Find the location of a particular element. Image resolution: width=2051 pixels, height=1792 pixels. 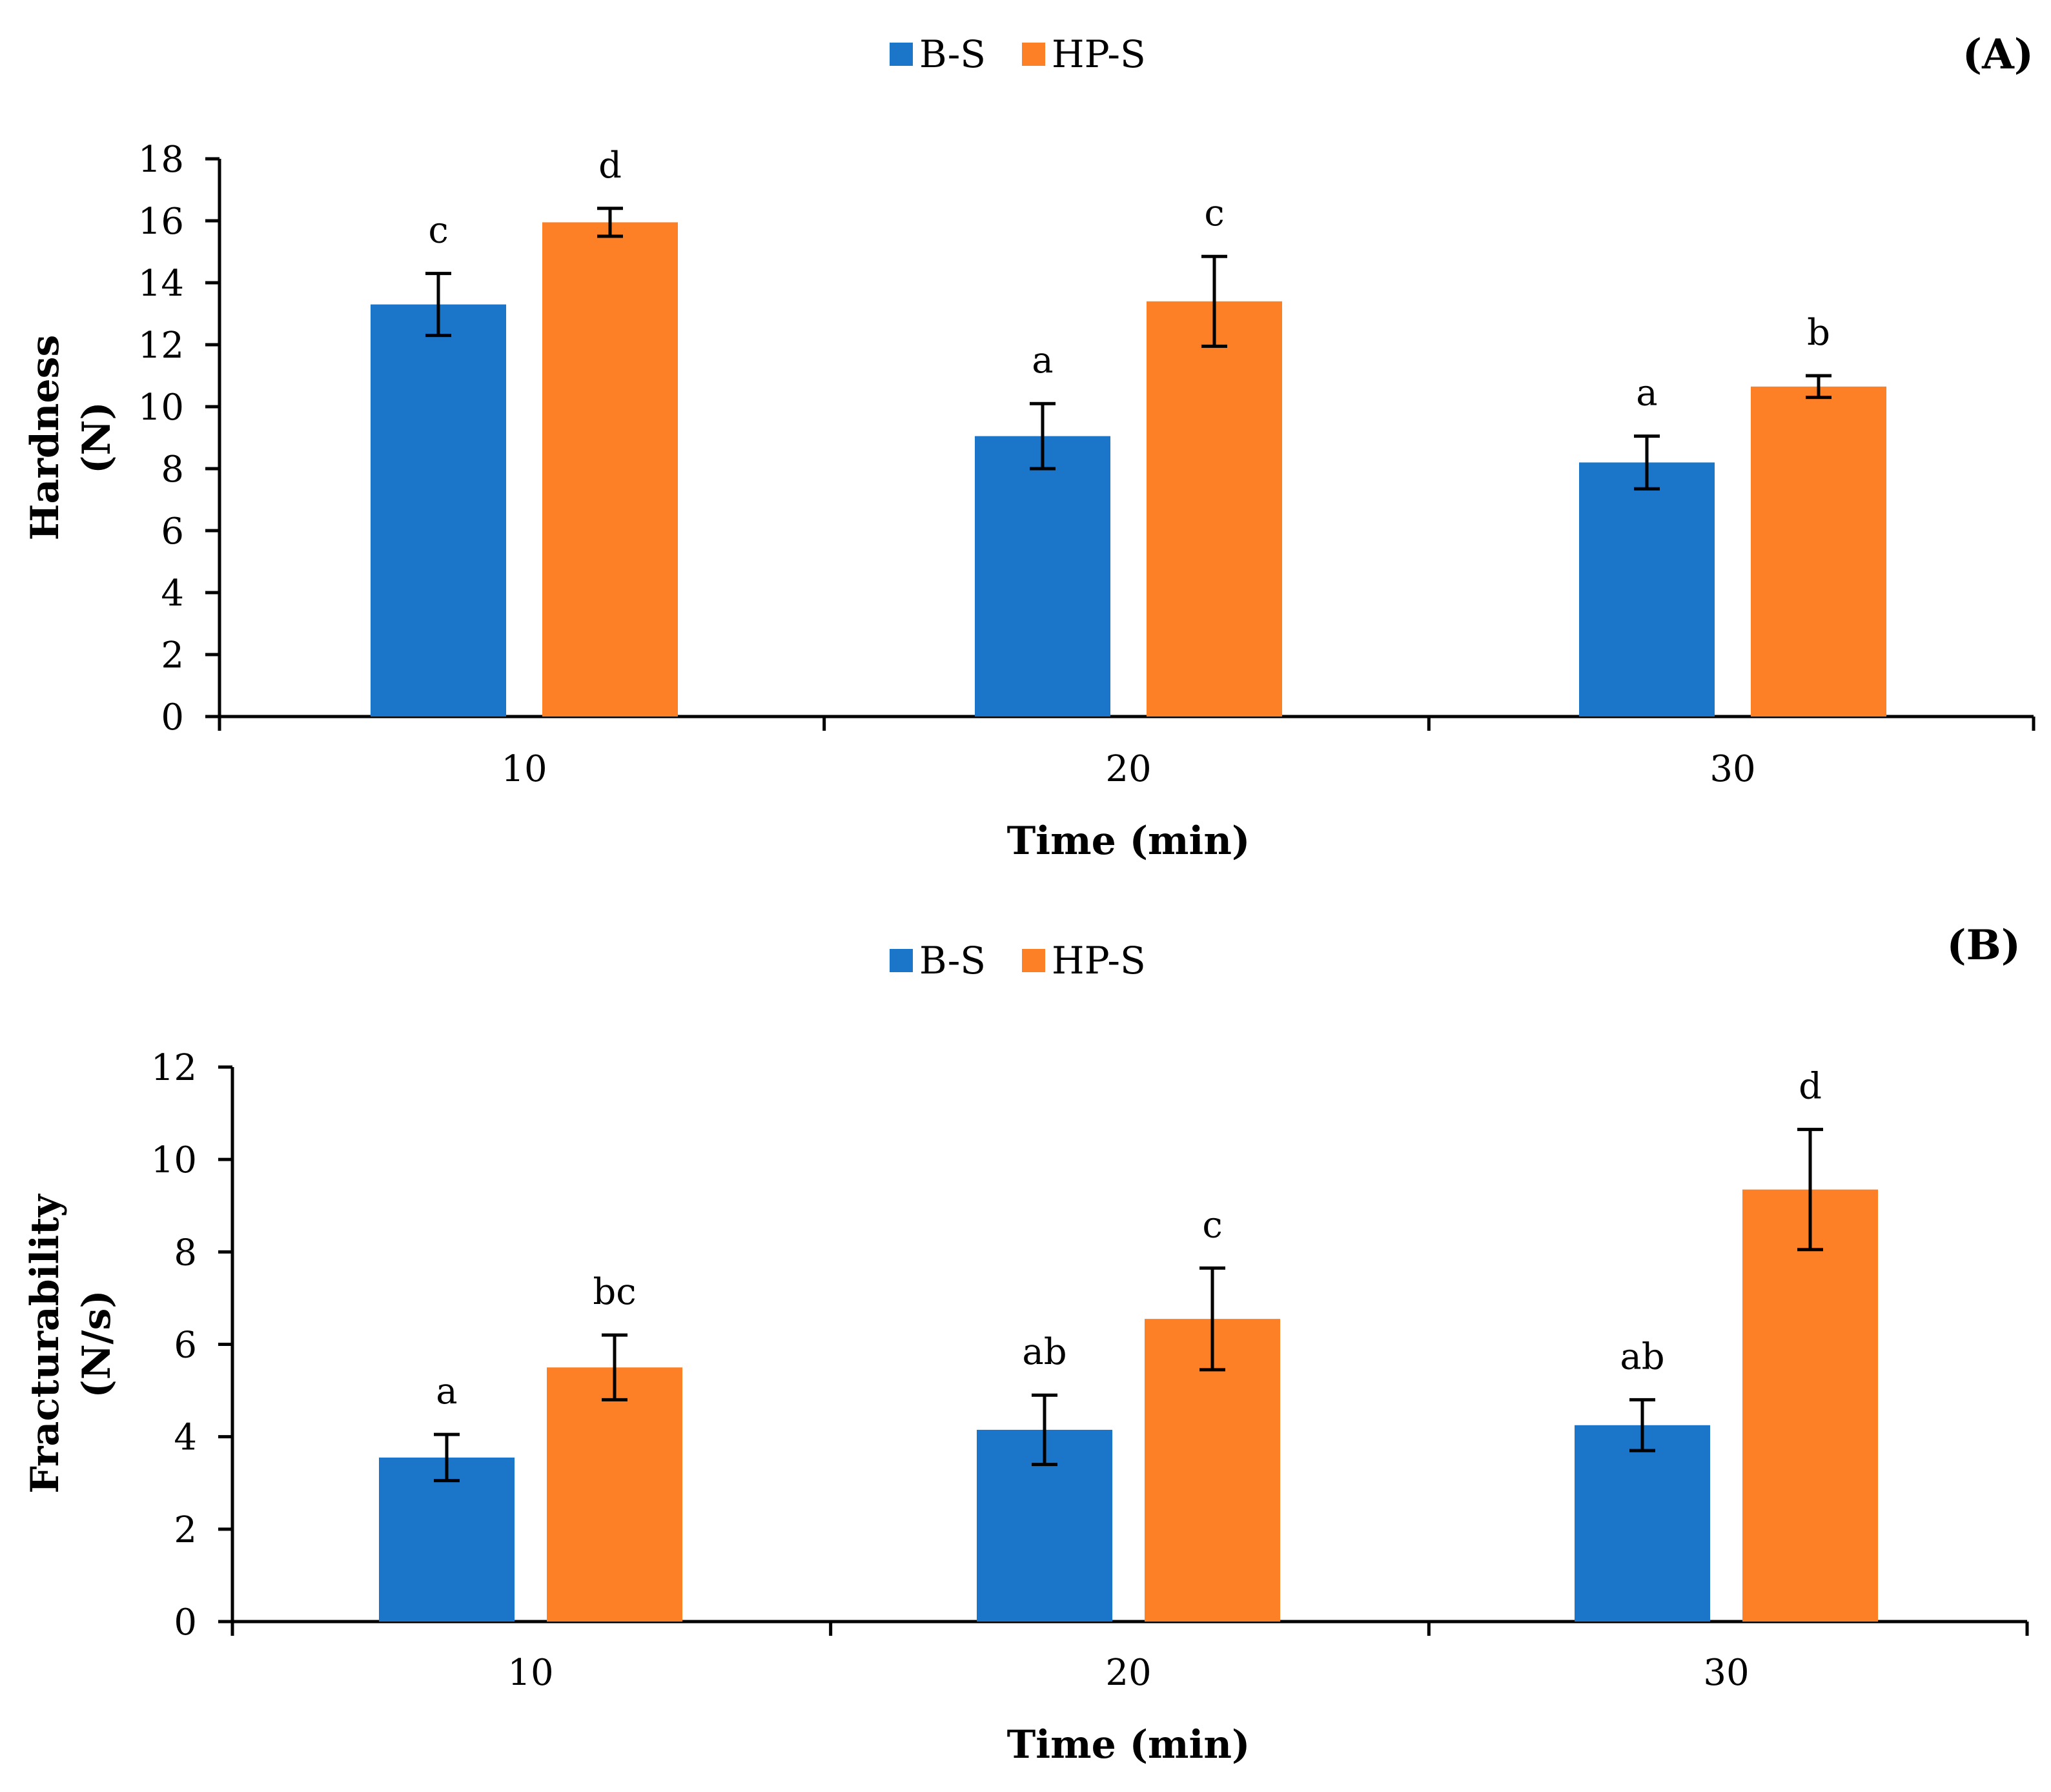

y-tick-label: 16 is located at coordinates (161, 222).